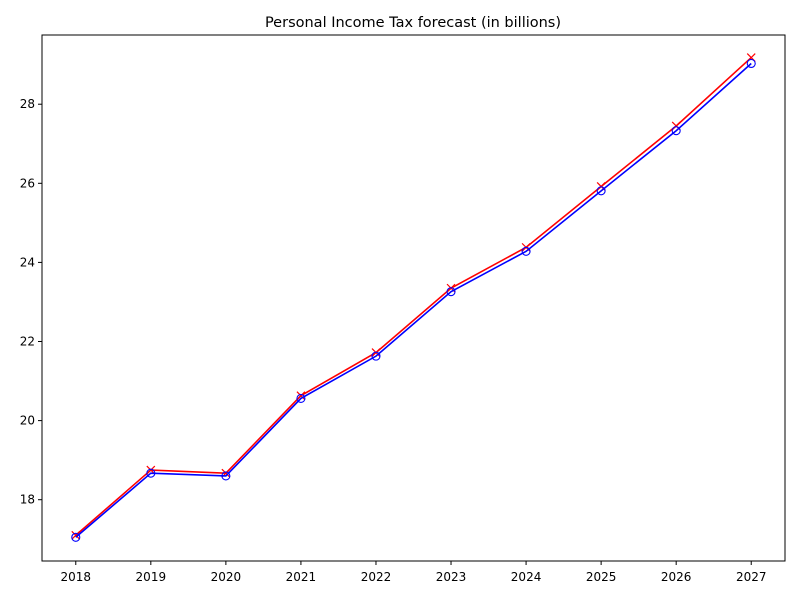  What do you see at coordinates (526, 577) in the screenshot?
I see `x-tick-label: 2024` at bounding box center [526, 577].